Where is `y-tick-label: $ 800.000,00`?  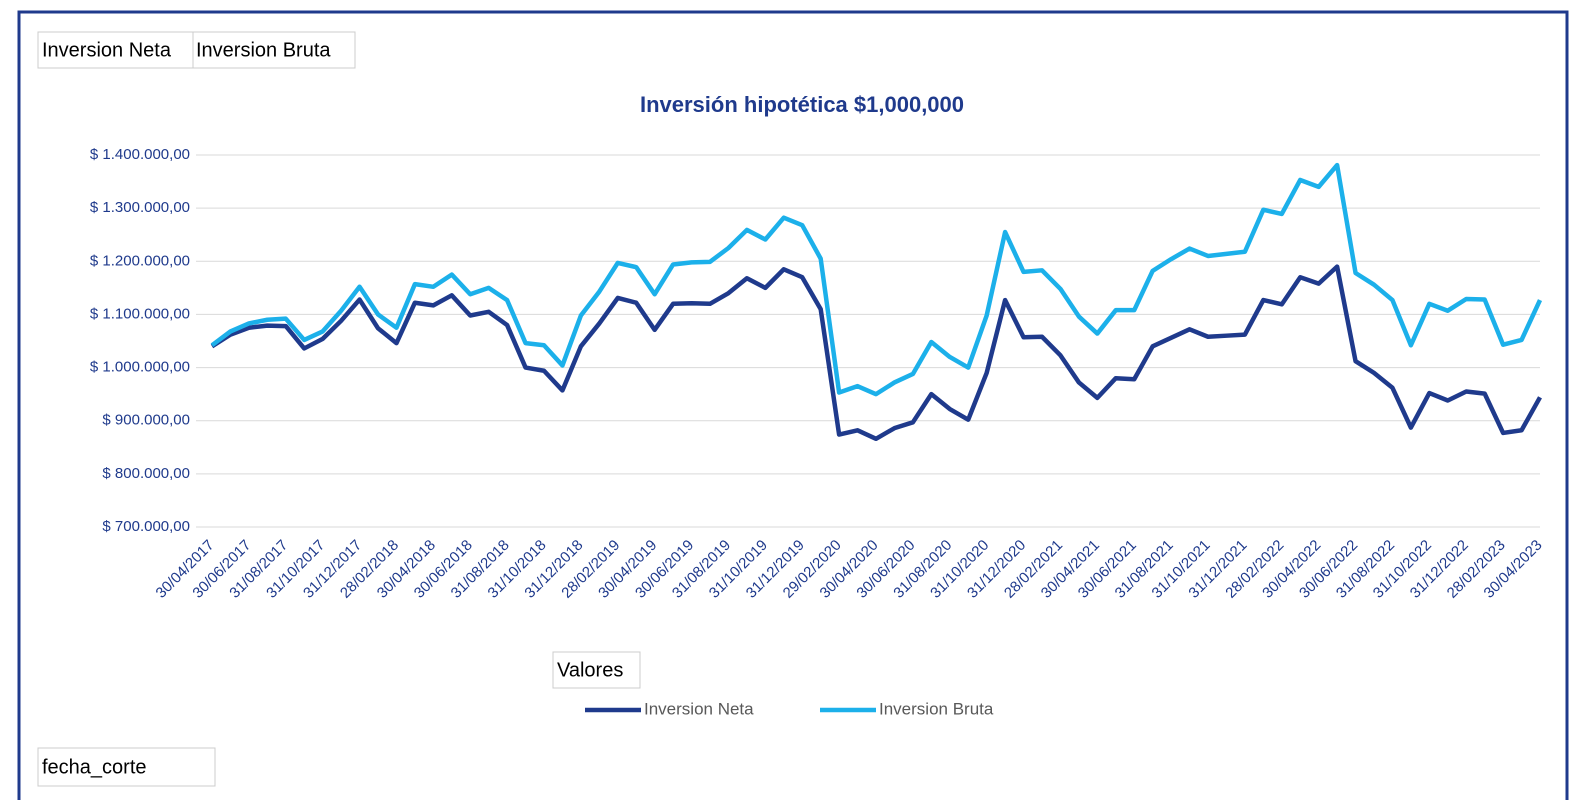
y-tick-label: $ 800.000,00 is located at coordinates (146, 473).